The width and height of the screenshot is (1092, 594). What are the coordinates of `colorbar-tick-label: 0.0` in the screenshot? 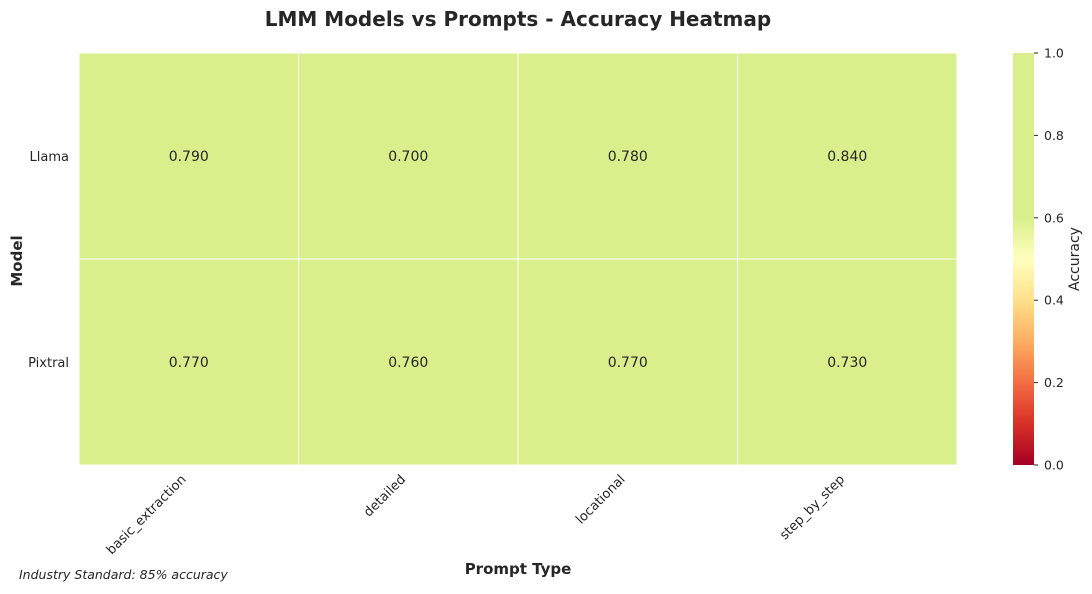 It's located at (1054, 465).